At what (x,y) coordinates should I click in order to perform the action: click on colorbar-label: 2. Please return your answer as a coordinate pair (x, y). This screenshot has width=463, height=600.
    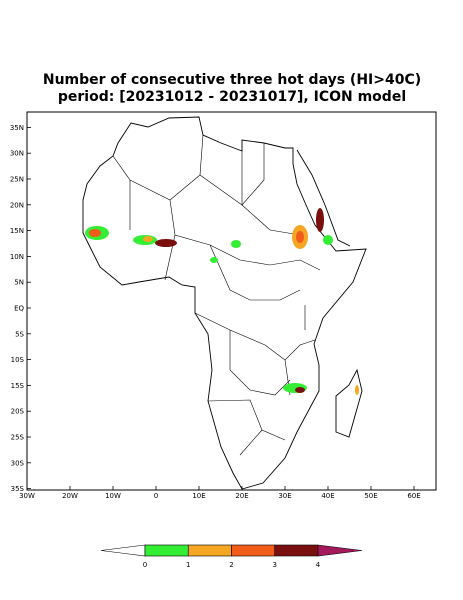
    Looking at the image, I should click on (231, 565).